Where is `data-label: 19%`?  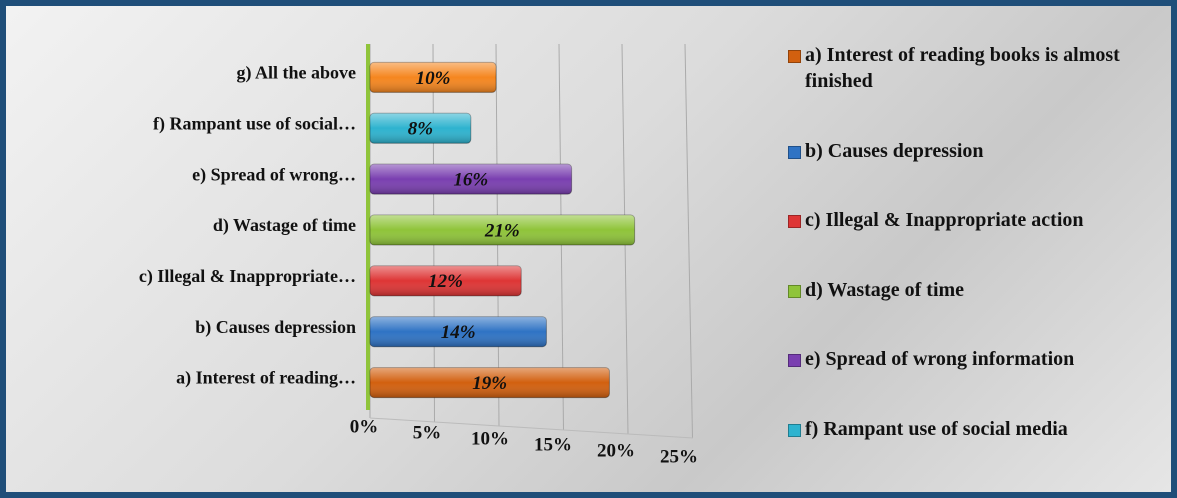
data-label: 19% is located at coordinates (489, 383).